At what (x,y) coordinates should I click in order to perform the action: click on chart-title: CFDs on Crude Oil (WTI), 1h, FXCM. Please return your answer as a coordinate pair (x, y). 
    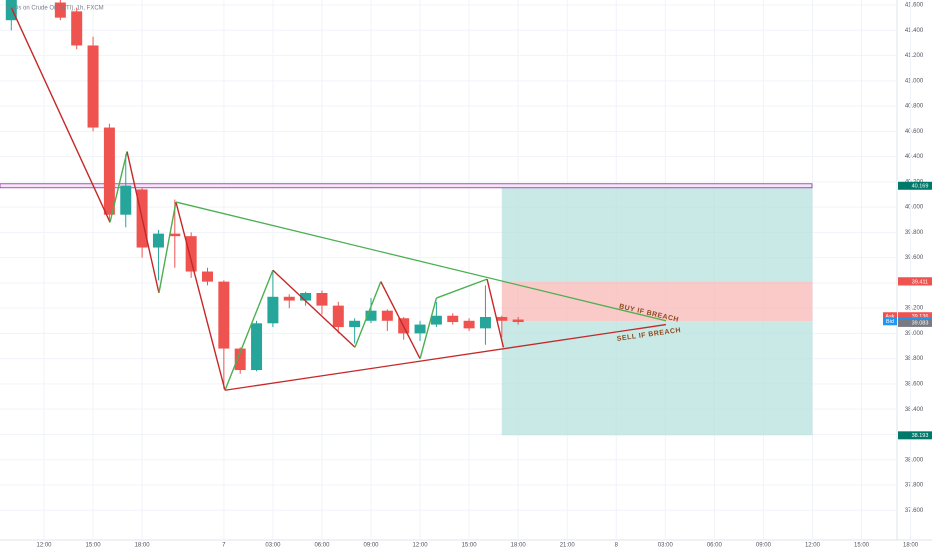
    Looking at the image, I should click on (55, 9).